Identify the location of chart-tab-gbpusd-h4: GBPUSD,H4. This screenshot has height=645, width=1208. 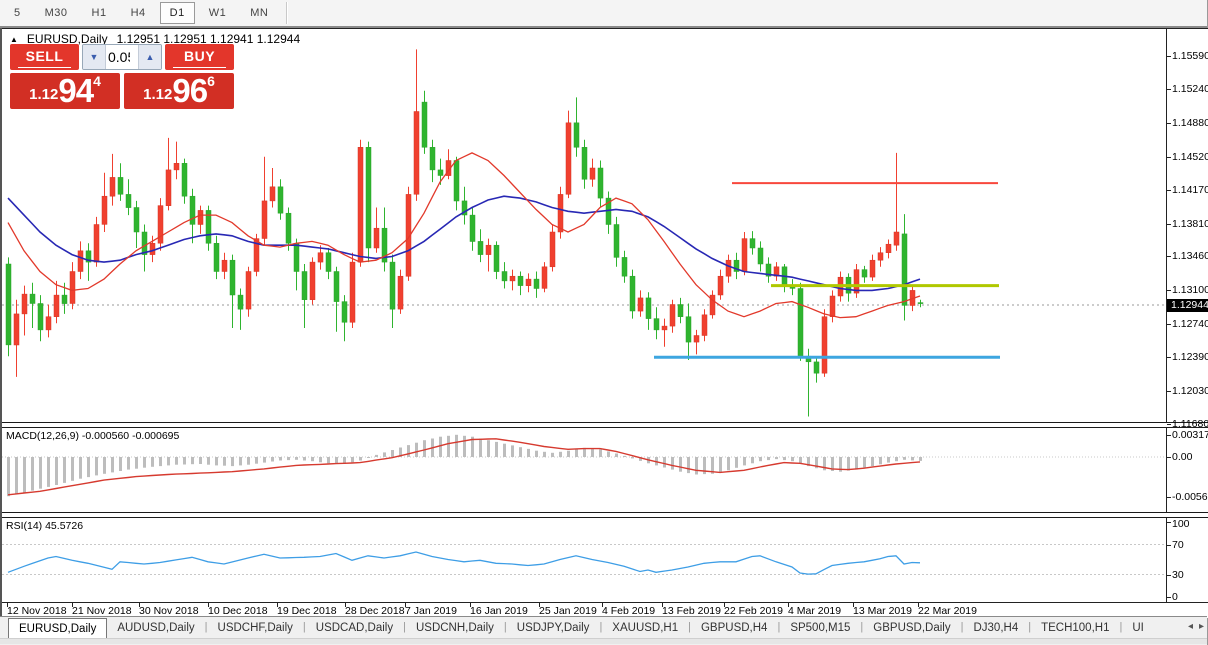
(734, 628).